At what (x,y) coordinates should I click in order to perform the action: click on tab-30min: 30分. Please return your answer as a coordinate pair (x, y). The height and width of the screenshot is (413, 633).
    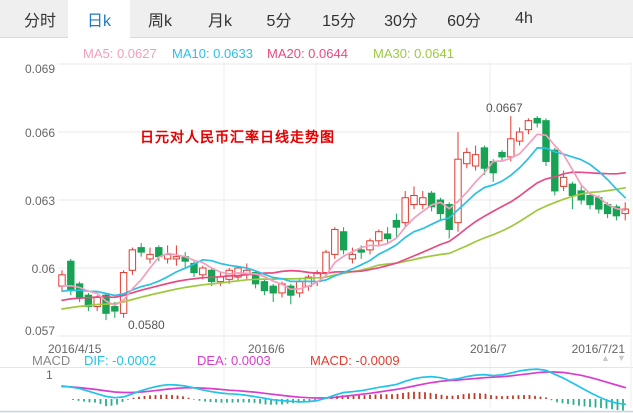
    Looking at the image, I should click on (401, 21).